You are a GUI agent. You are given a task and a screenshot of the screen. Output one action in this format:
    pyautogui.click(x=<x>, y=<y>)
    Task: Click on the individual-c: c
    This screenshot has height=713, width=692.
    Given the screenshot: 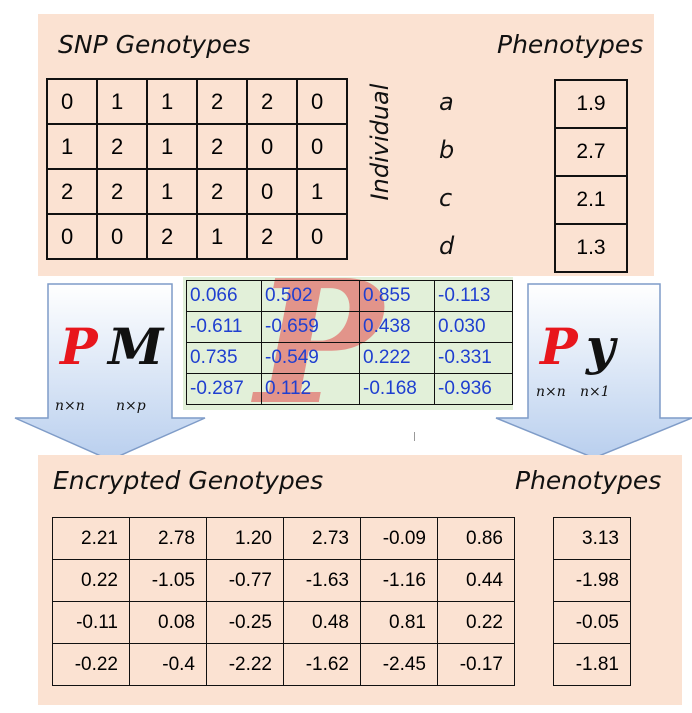 What is the action you would take?
    pyautogui.click(x=446, y=198)
    